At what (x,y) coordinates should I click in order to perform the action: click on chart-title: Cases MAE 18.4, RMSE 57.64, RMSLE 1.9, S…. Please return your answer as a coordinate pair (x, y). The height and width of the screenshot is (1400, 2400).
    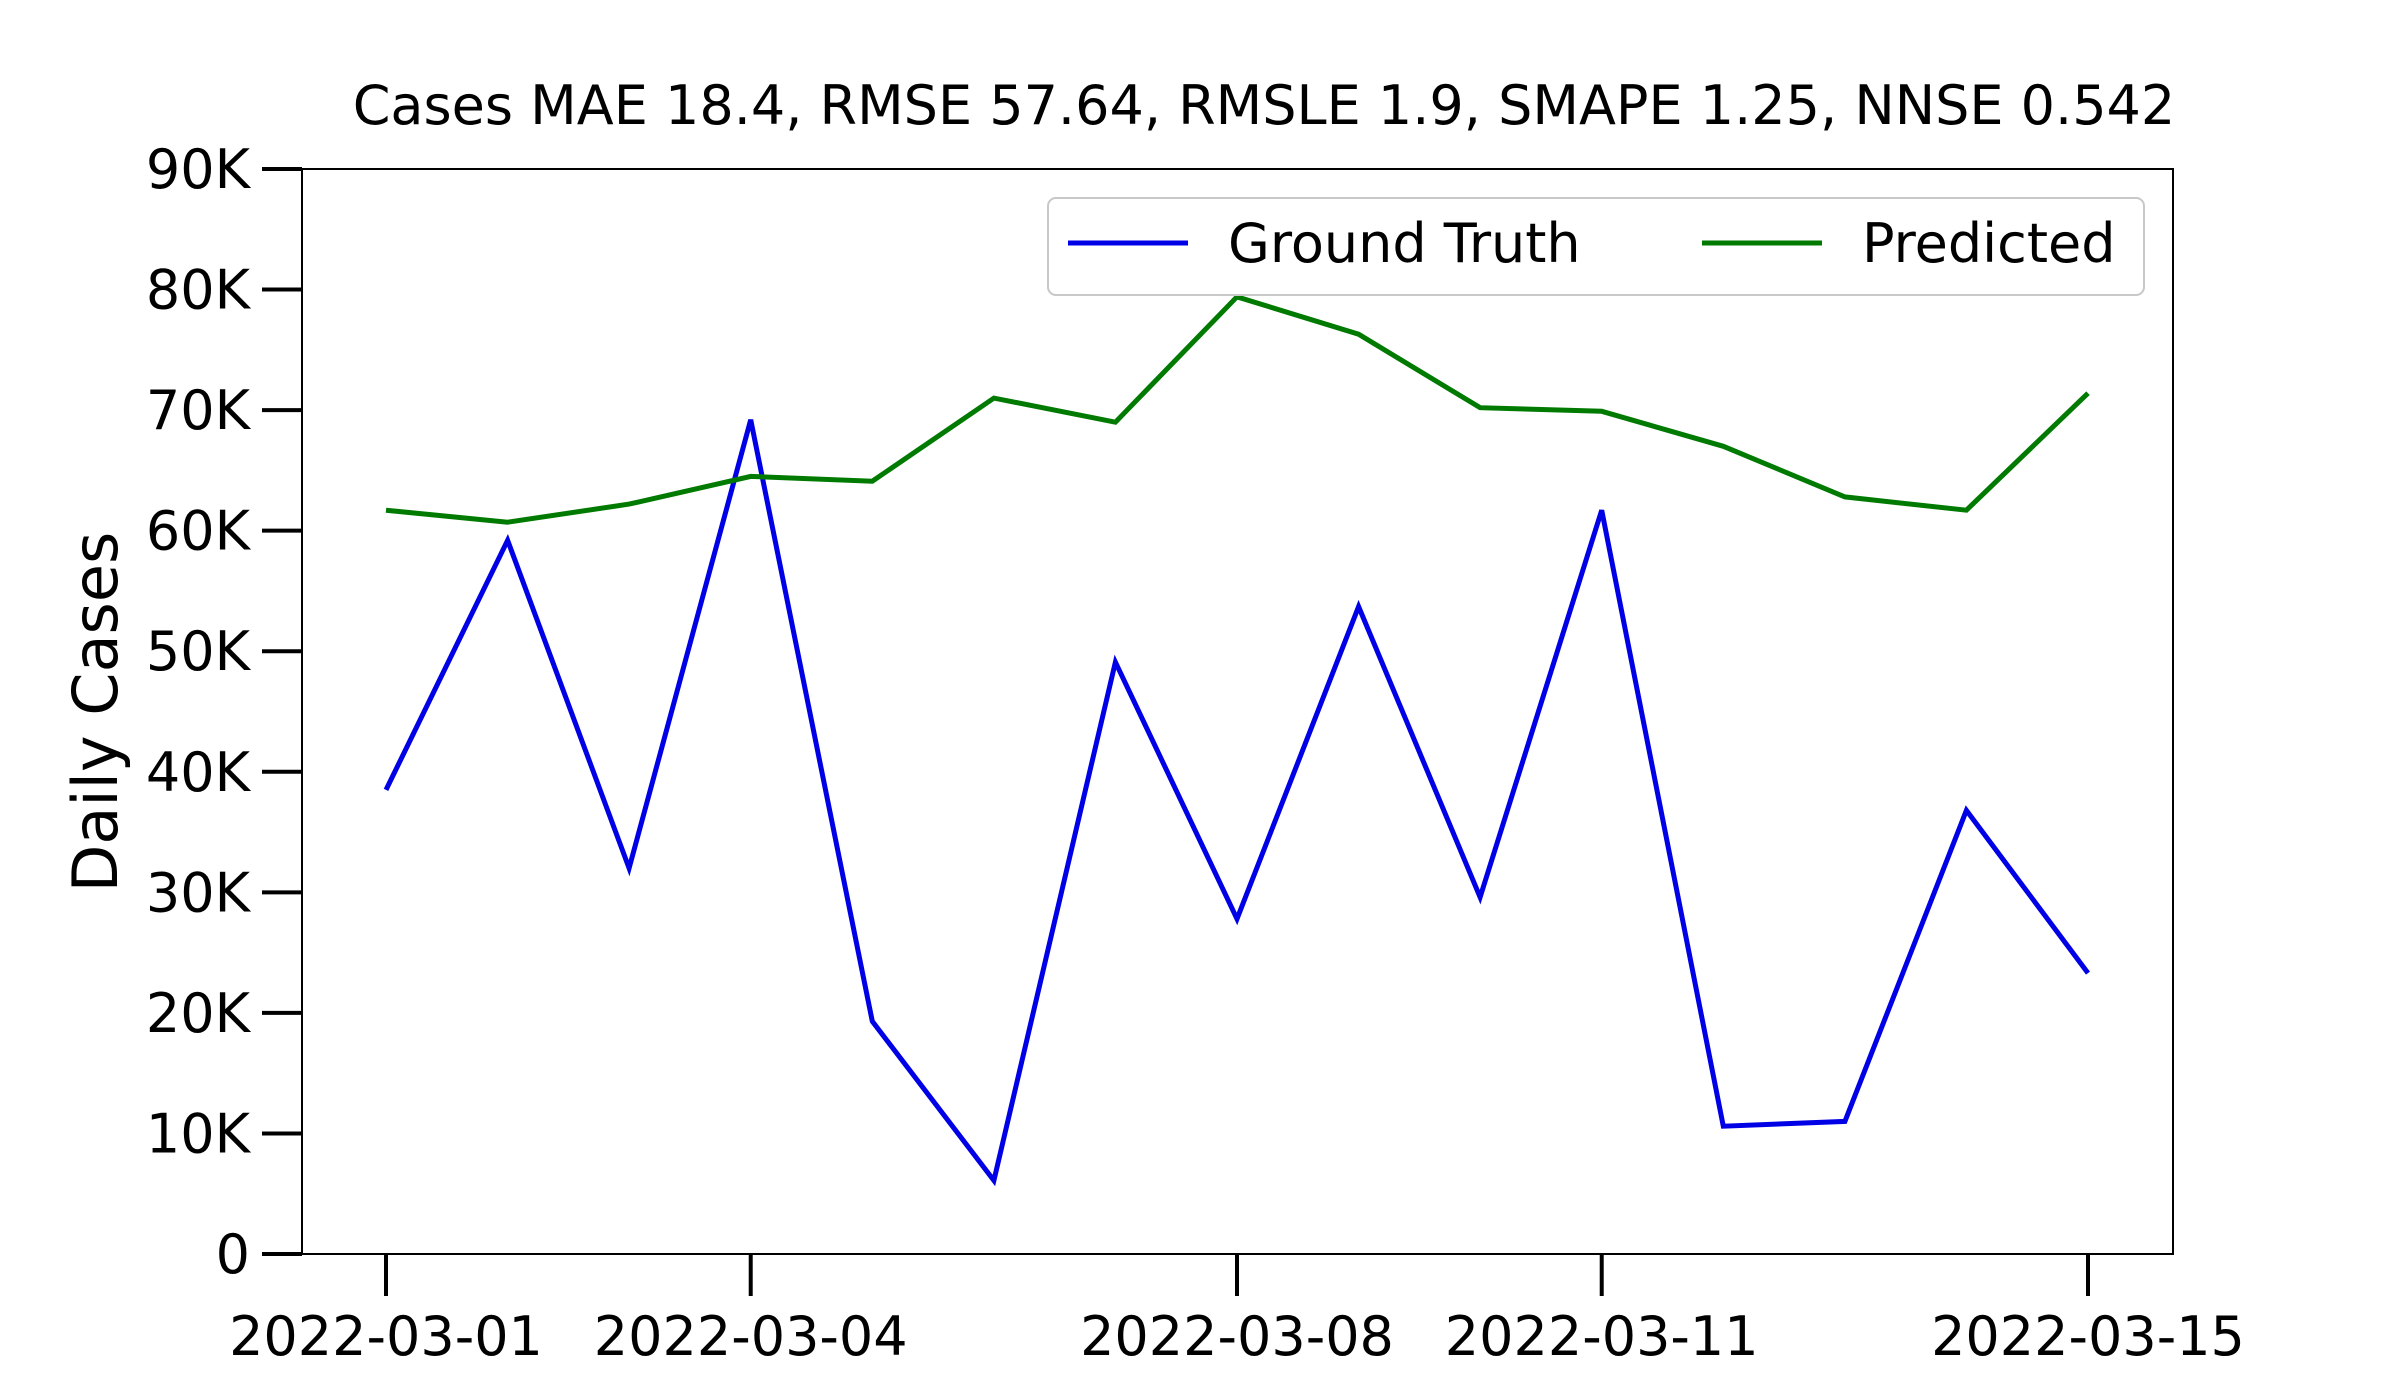
    Looking at the image, I should click on (1264, 105).